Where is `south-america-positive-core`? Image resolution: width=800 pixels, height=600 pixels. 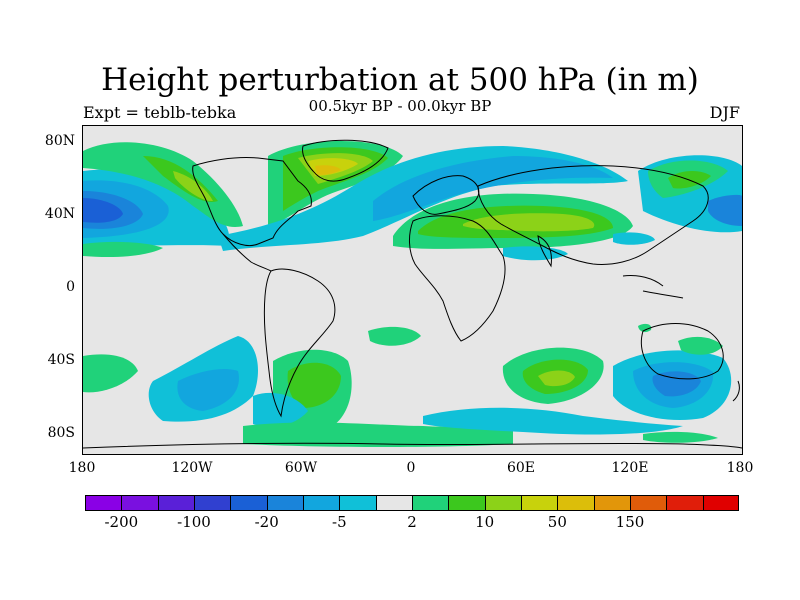 south-america-positive-core is located at coordinates (314, 385).